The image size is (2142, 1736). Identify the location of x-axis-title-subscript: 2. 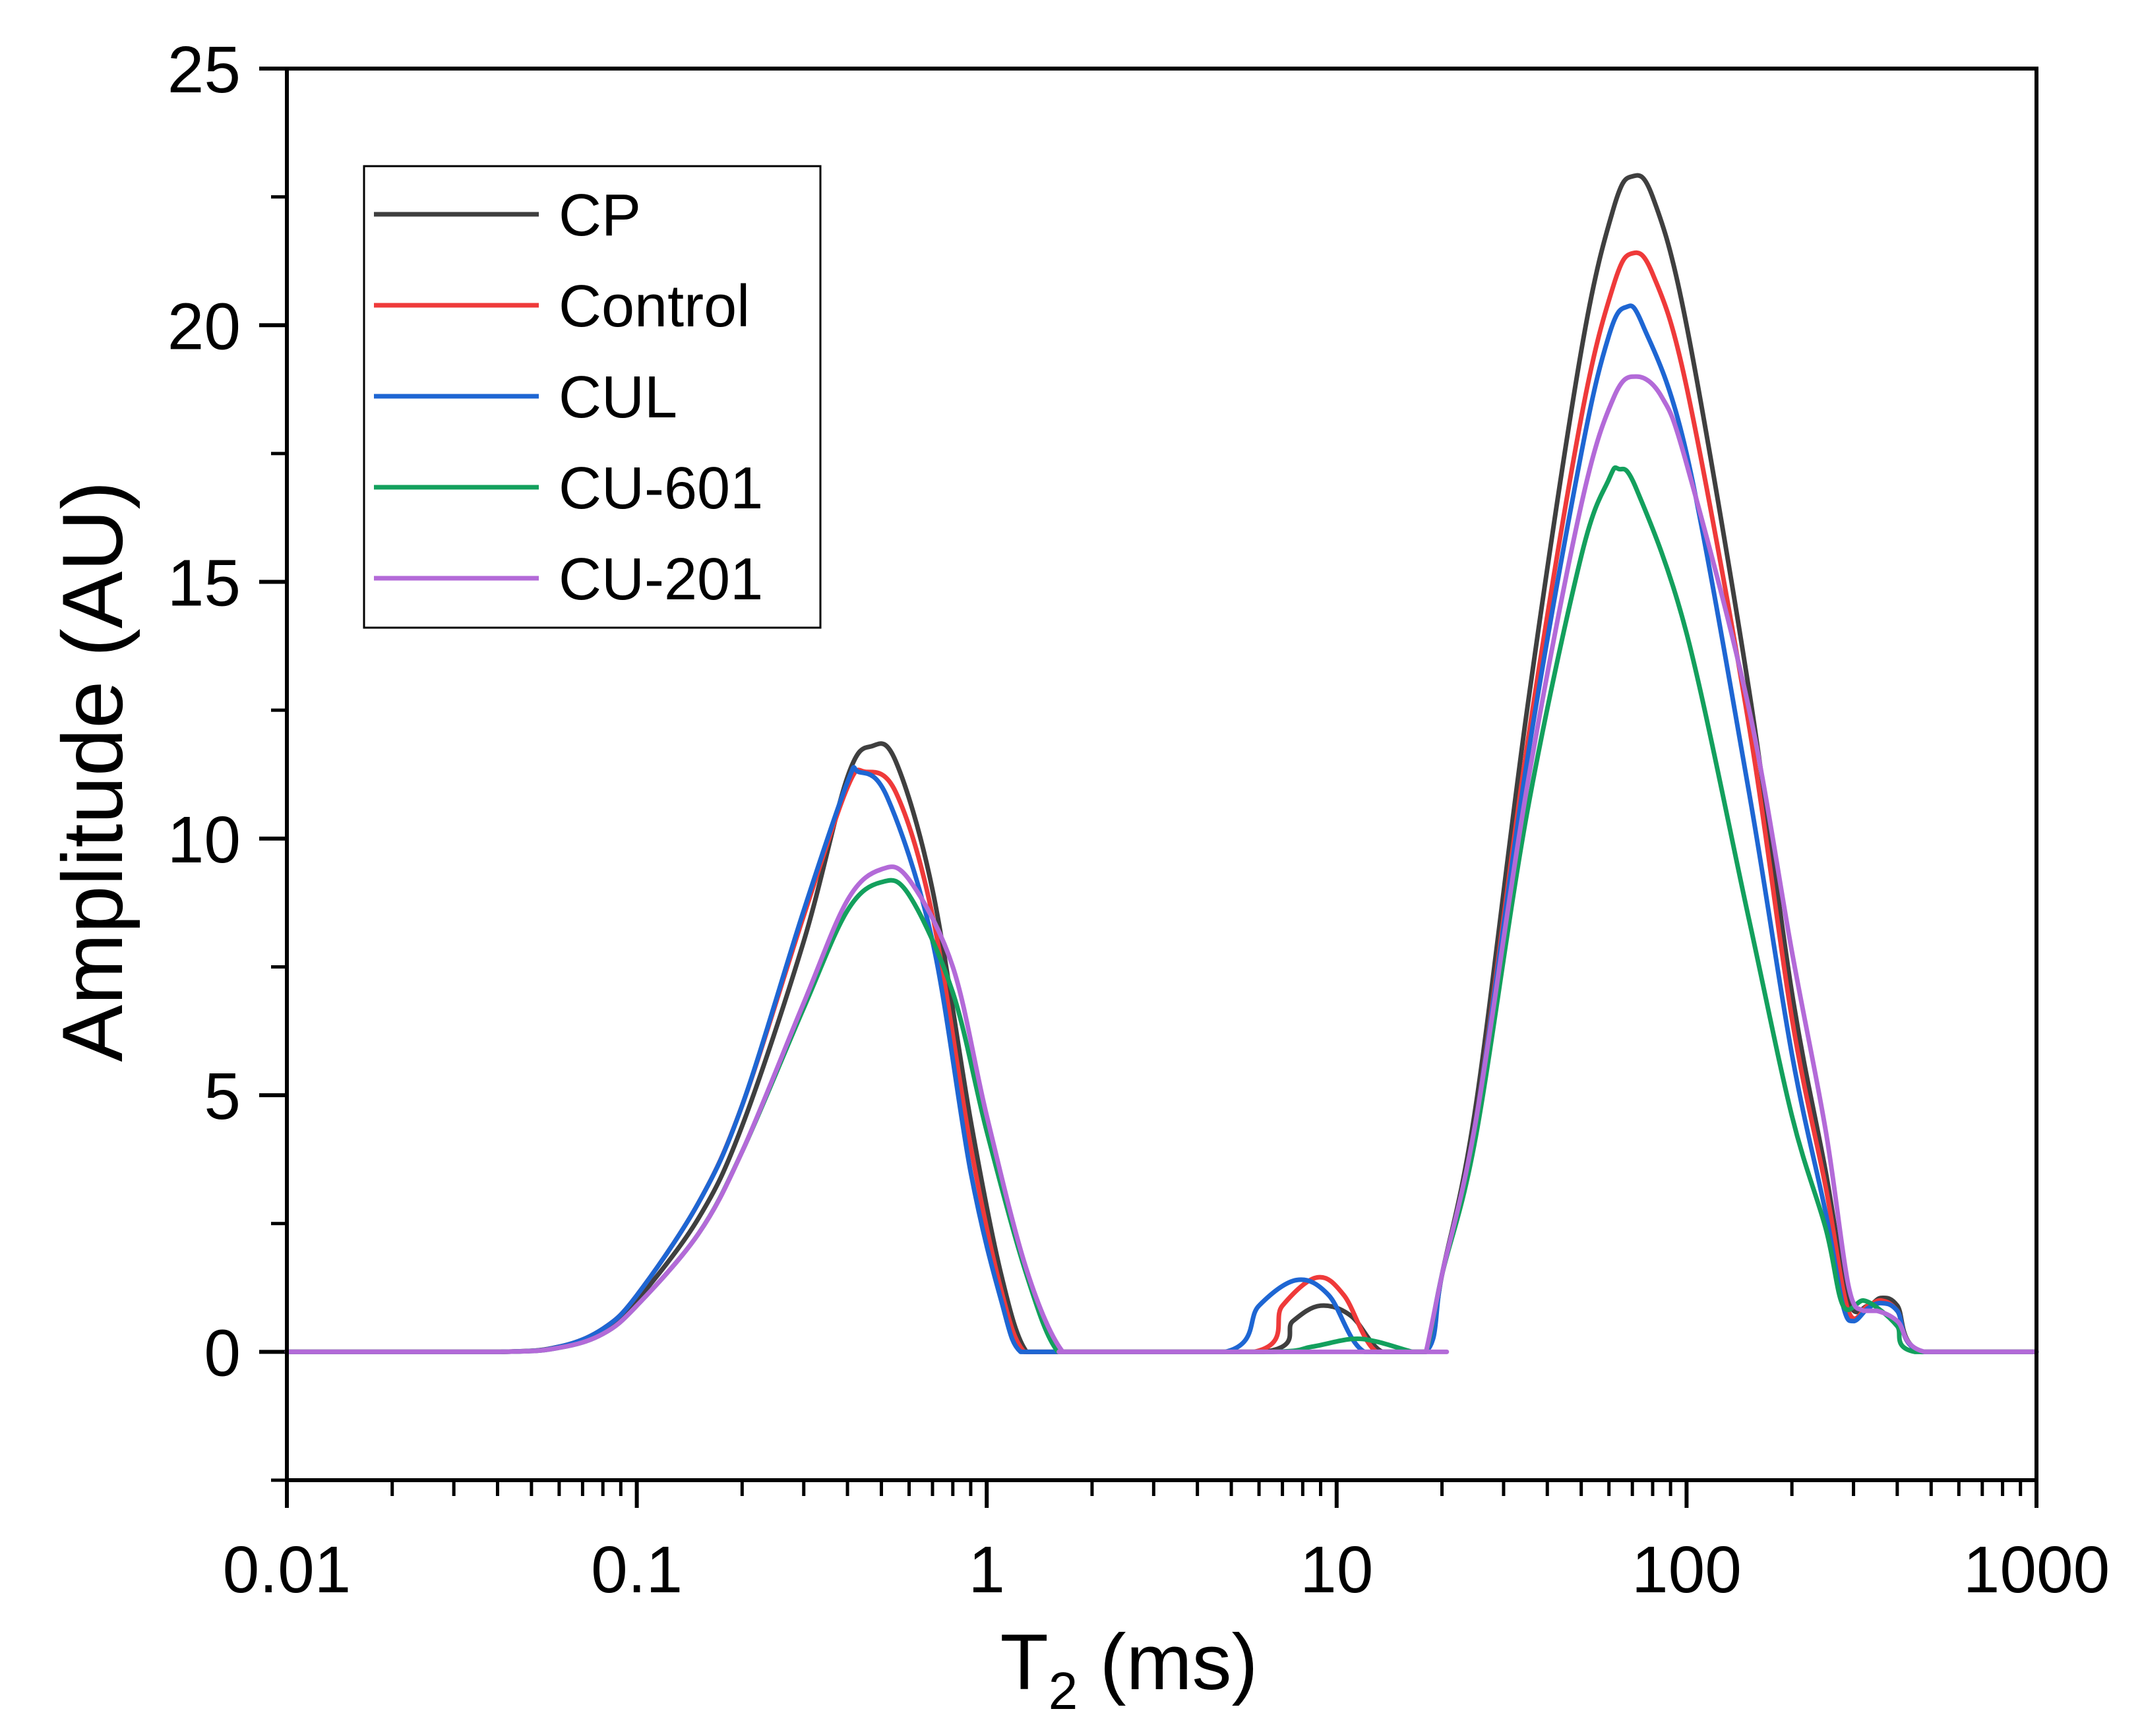
(1063, 1690).